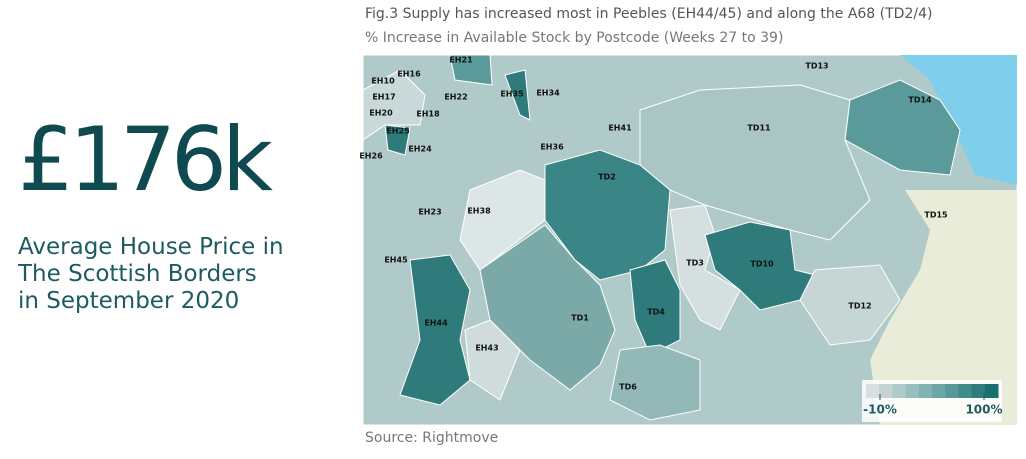  Describe the element at coordinates (620, 128) in the screenshot. I see `postcode-label: EH41` at that location.